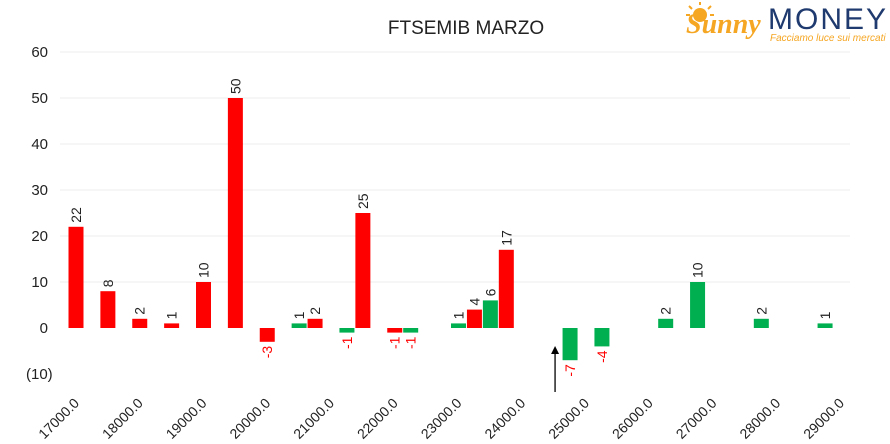 The height and width of the screenshot is (444, 890). I want to click on data-label: -7, so click(570, 370).